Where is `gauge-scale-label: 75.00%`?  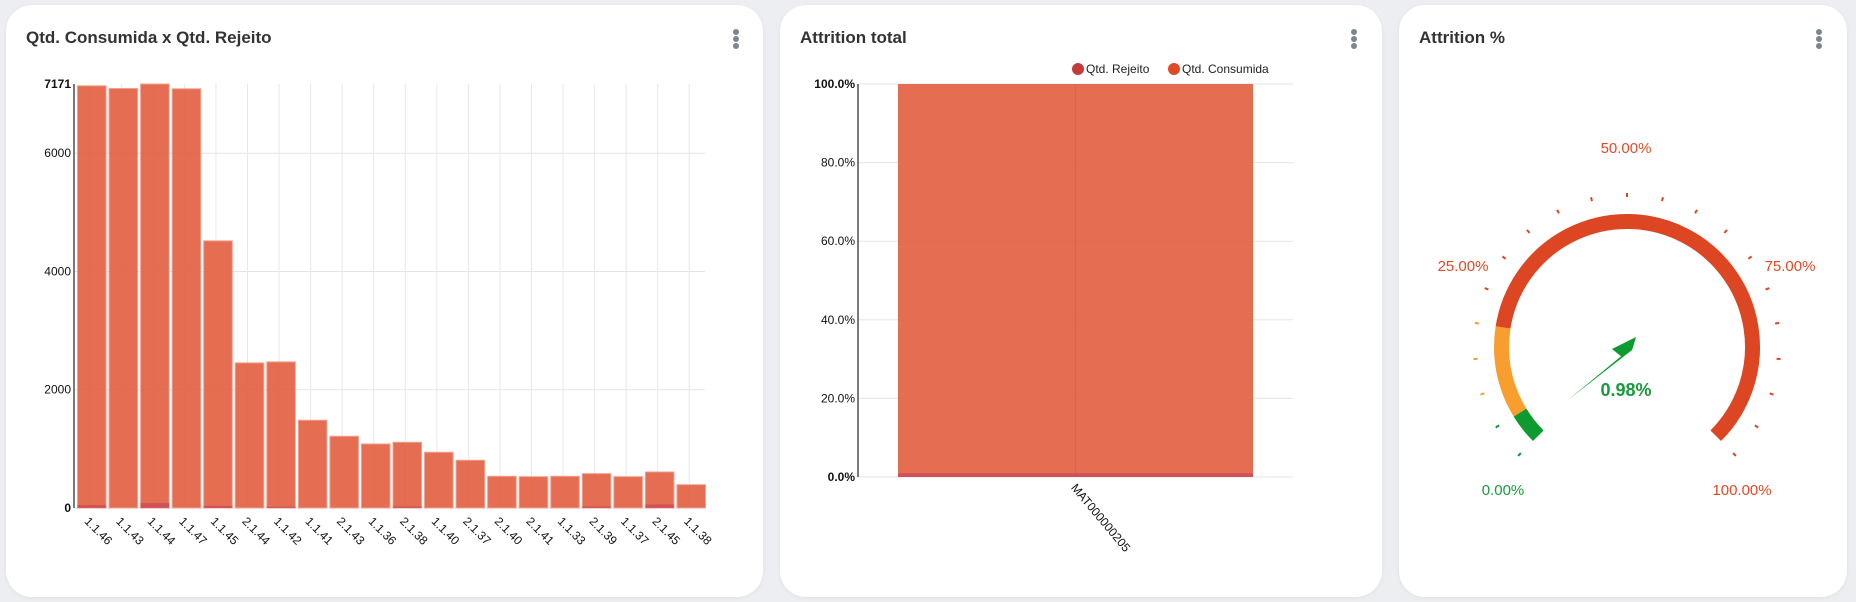 gauge-scale-label: 75.00% is located at coordinates (1790, 266).